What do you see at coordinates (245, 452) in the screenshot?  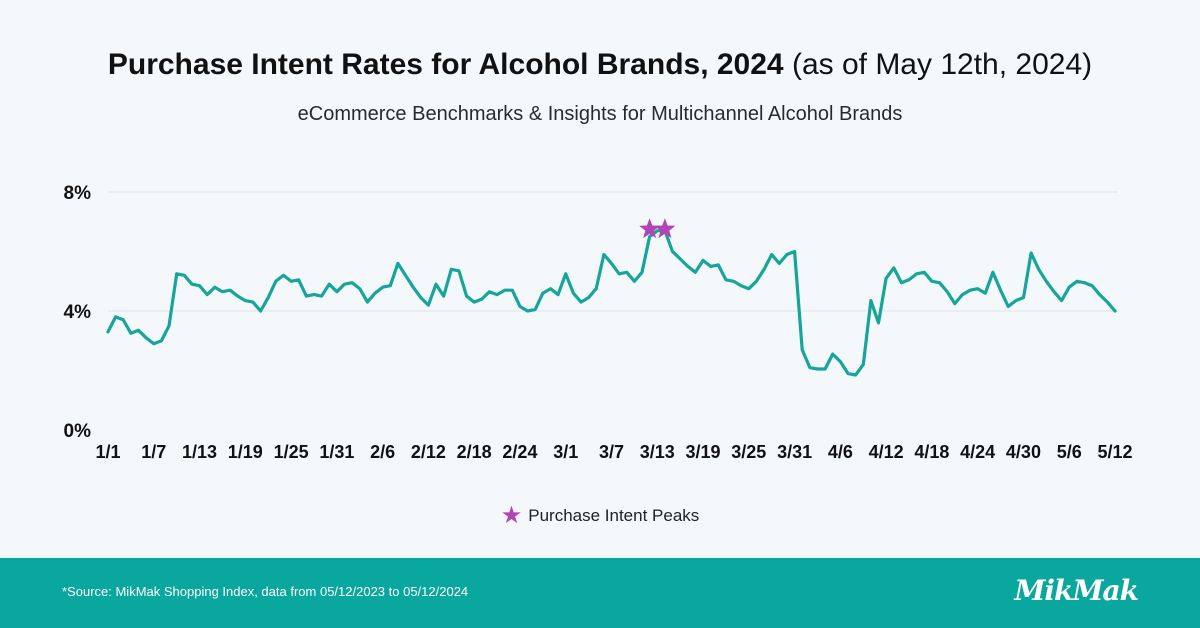 I see `x-tick-label: 1/19` at bounding box center [245, 452].